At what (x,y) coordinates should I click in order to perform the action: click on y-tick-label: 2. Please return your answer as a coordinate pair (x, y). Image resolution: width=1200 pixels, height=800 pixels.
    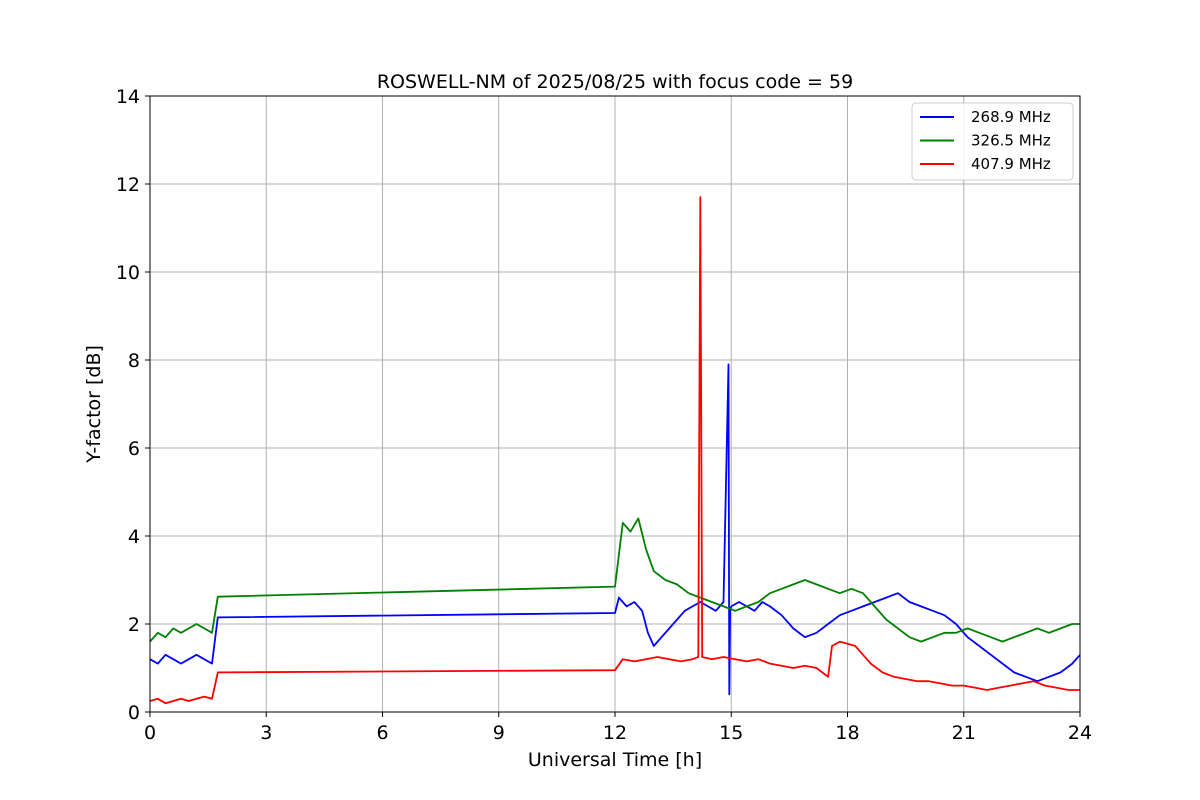
    Looking at the image, I should click on (134, 625).